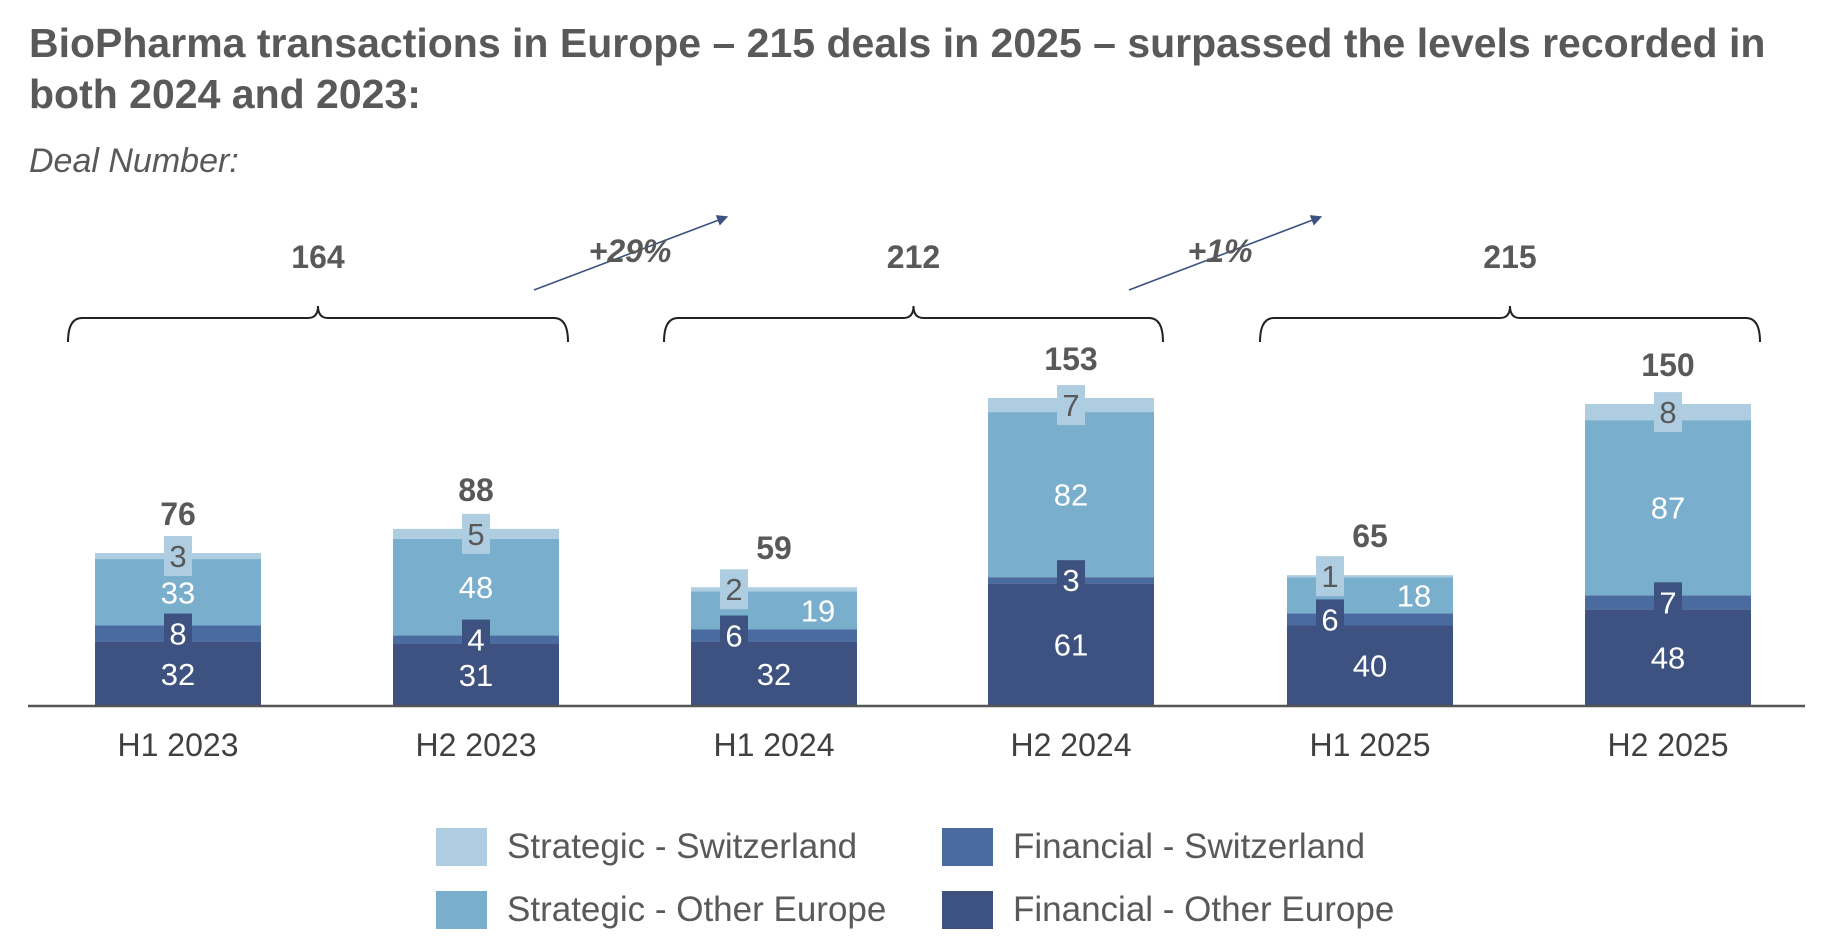 The image size is (1833, 950). I want to click on data-label-bg-h2-2024-strategic-switzerland, so click(1071, 405).